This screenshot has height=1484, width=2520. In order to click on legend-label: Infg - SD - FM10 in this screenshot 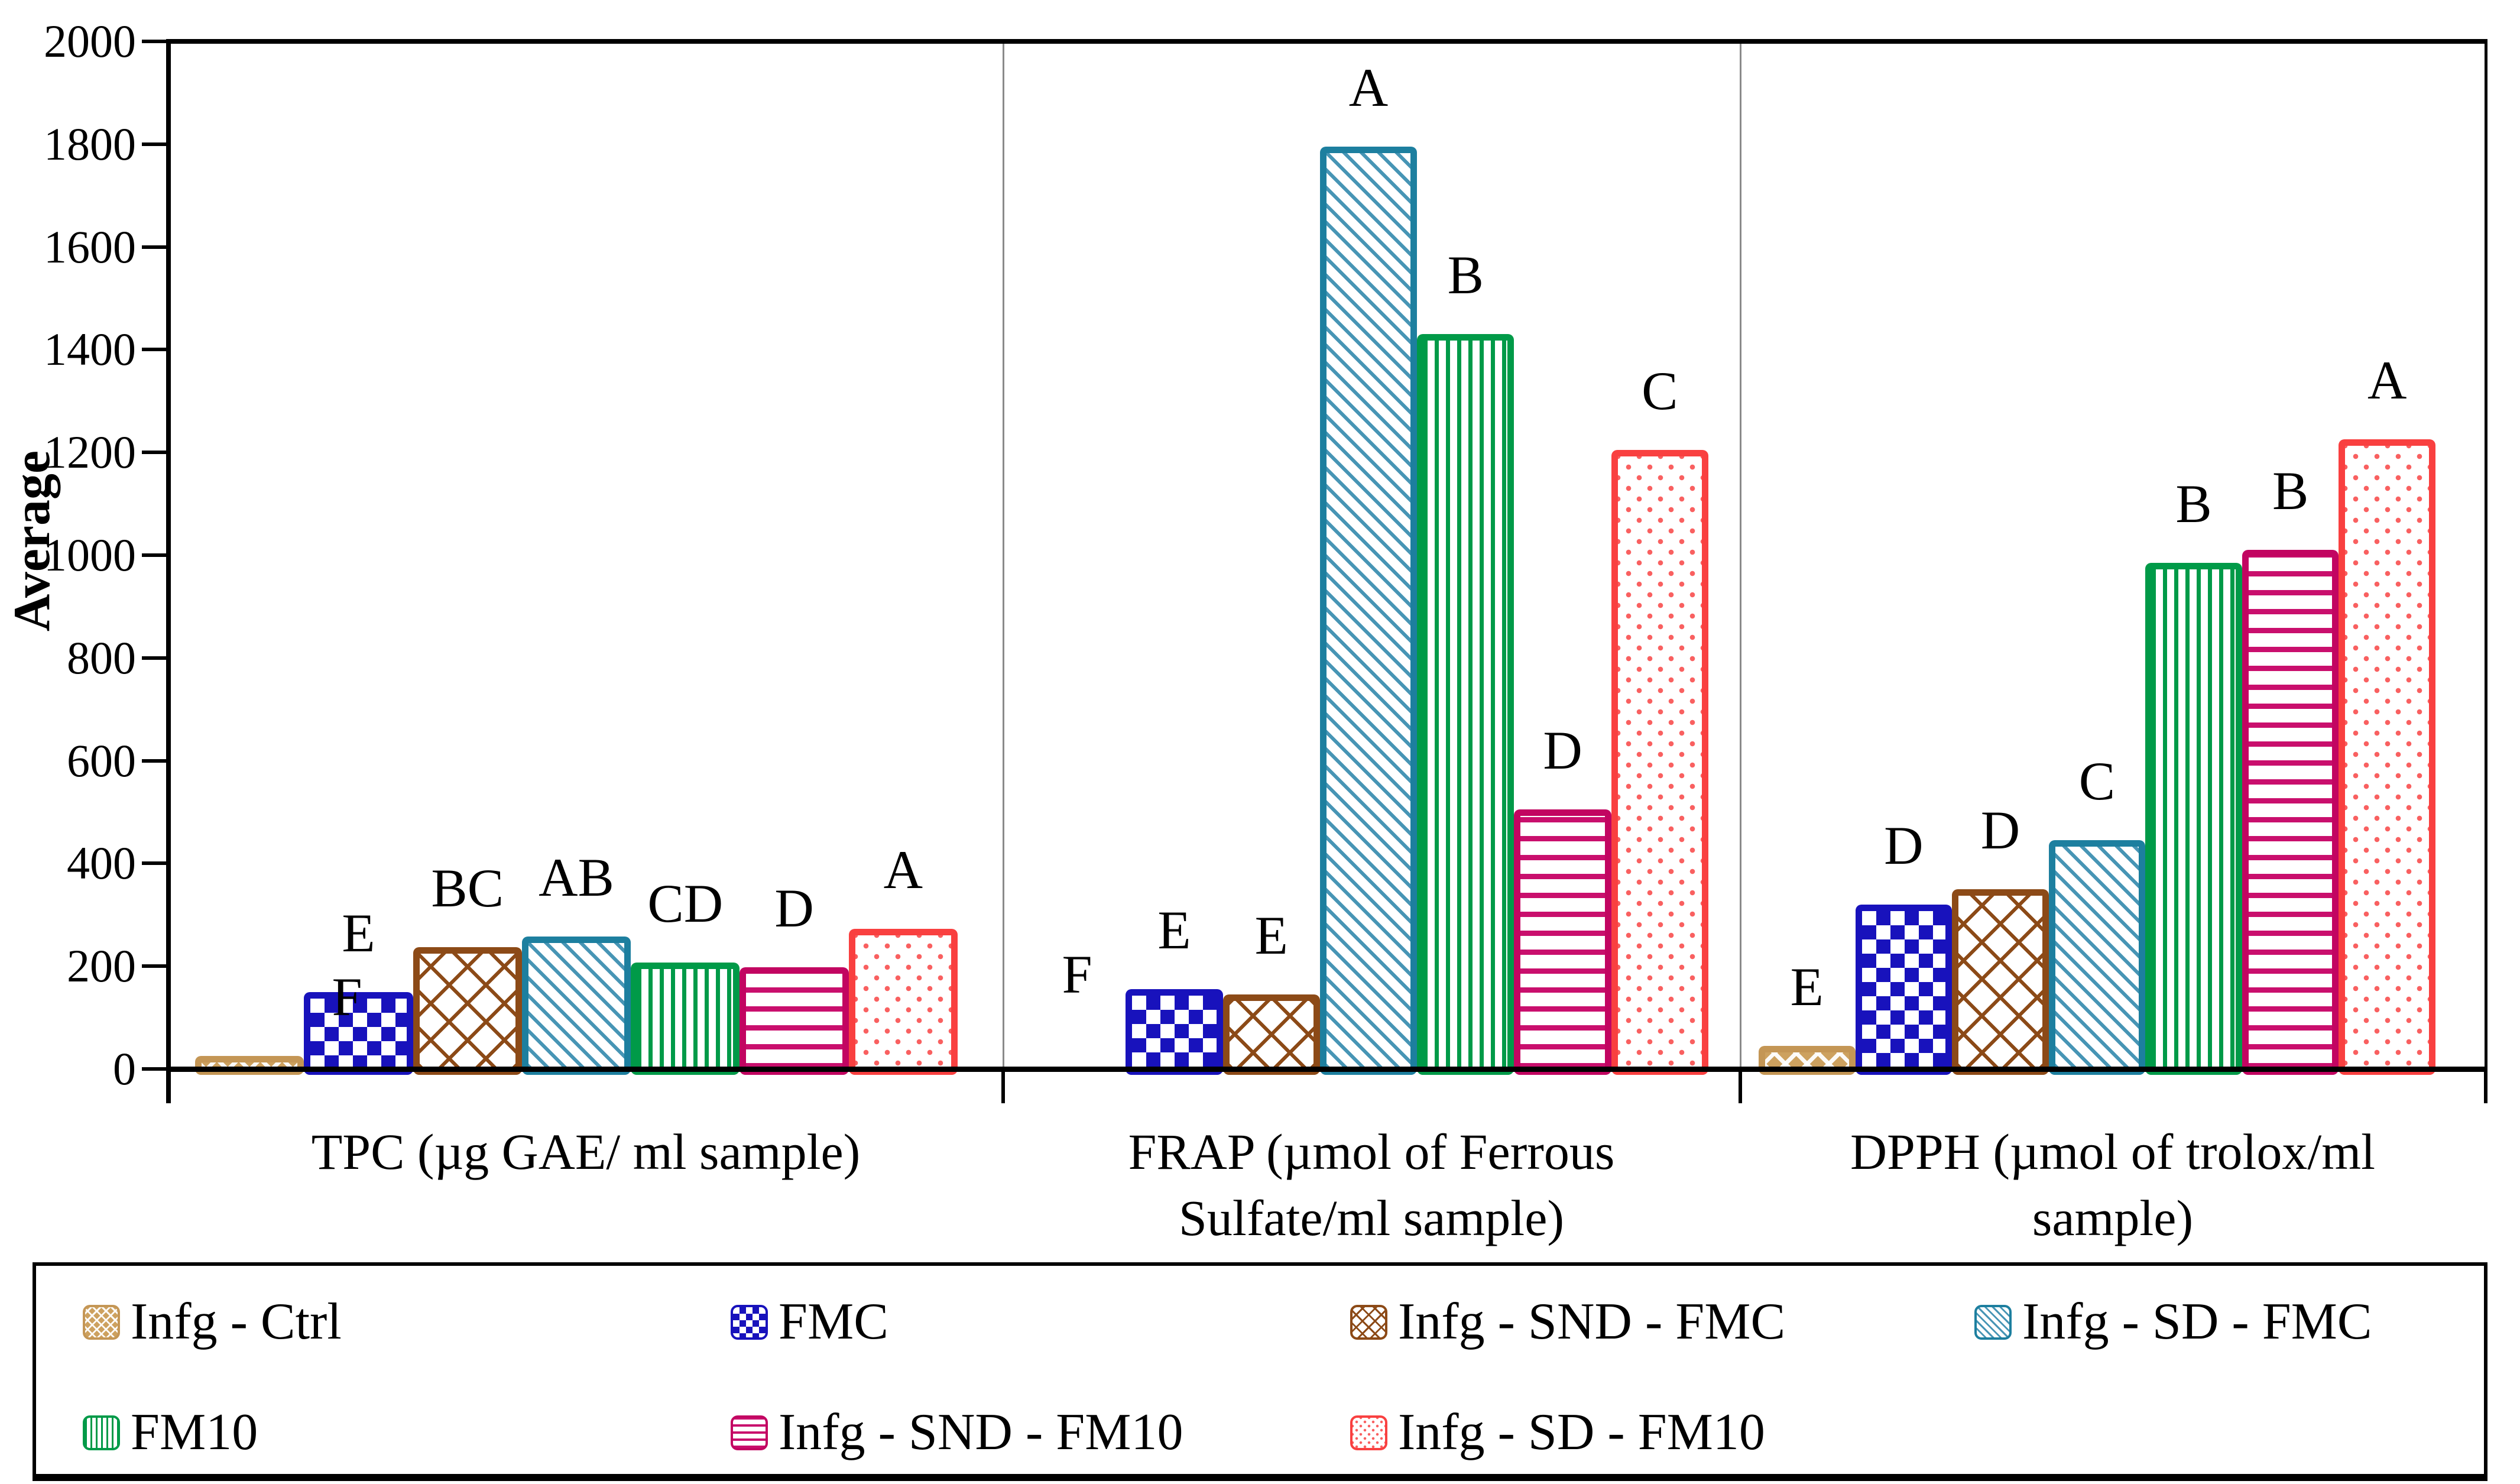, I will do `click(1582, 1432)`.